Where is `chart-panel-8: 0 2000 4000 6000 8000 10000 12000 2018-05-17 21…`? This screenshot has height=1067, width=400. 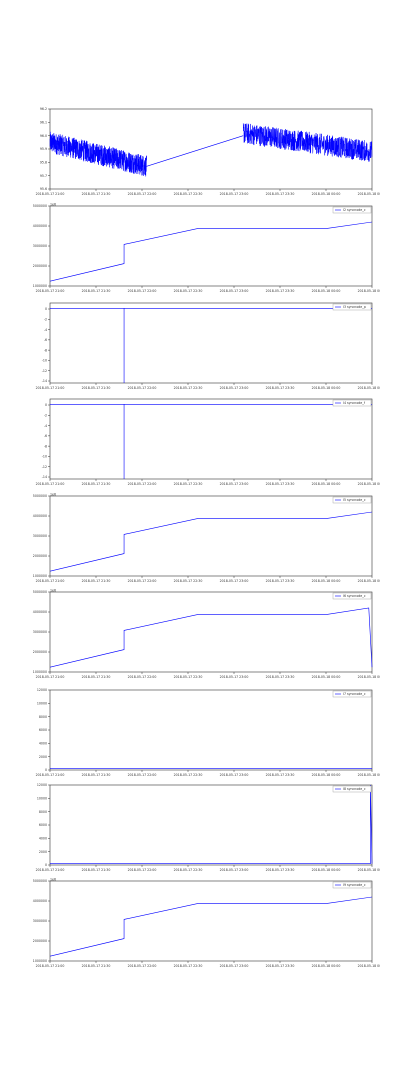 chart-panel-8: 0 2000 4000 6000 8000 10000 12000 2018-05-17 21… is located at coordinates (200, 831).